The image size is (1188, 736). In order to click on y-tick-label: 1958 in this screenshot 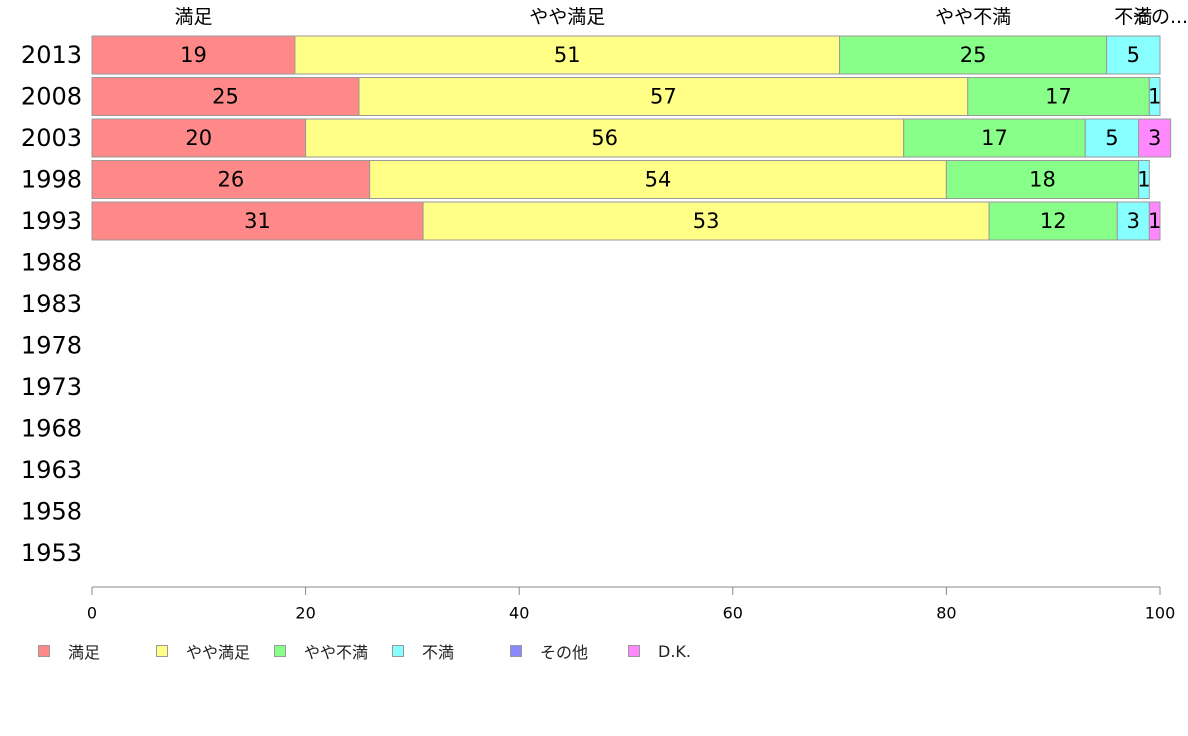, I will do `click(51, 512)`.